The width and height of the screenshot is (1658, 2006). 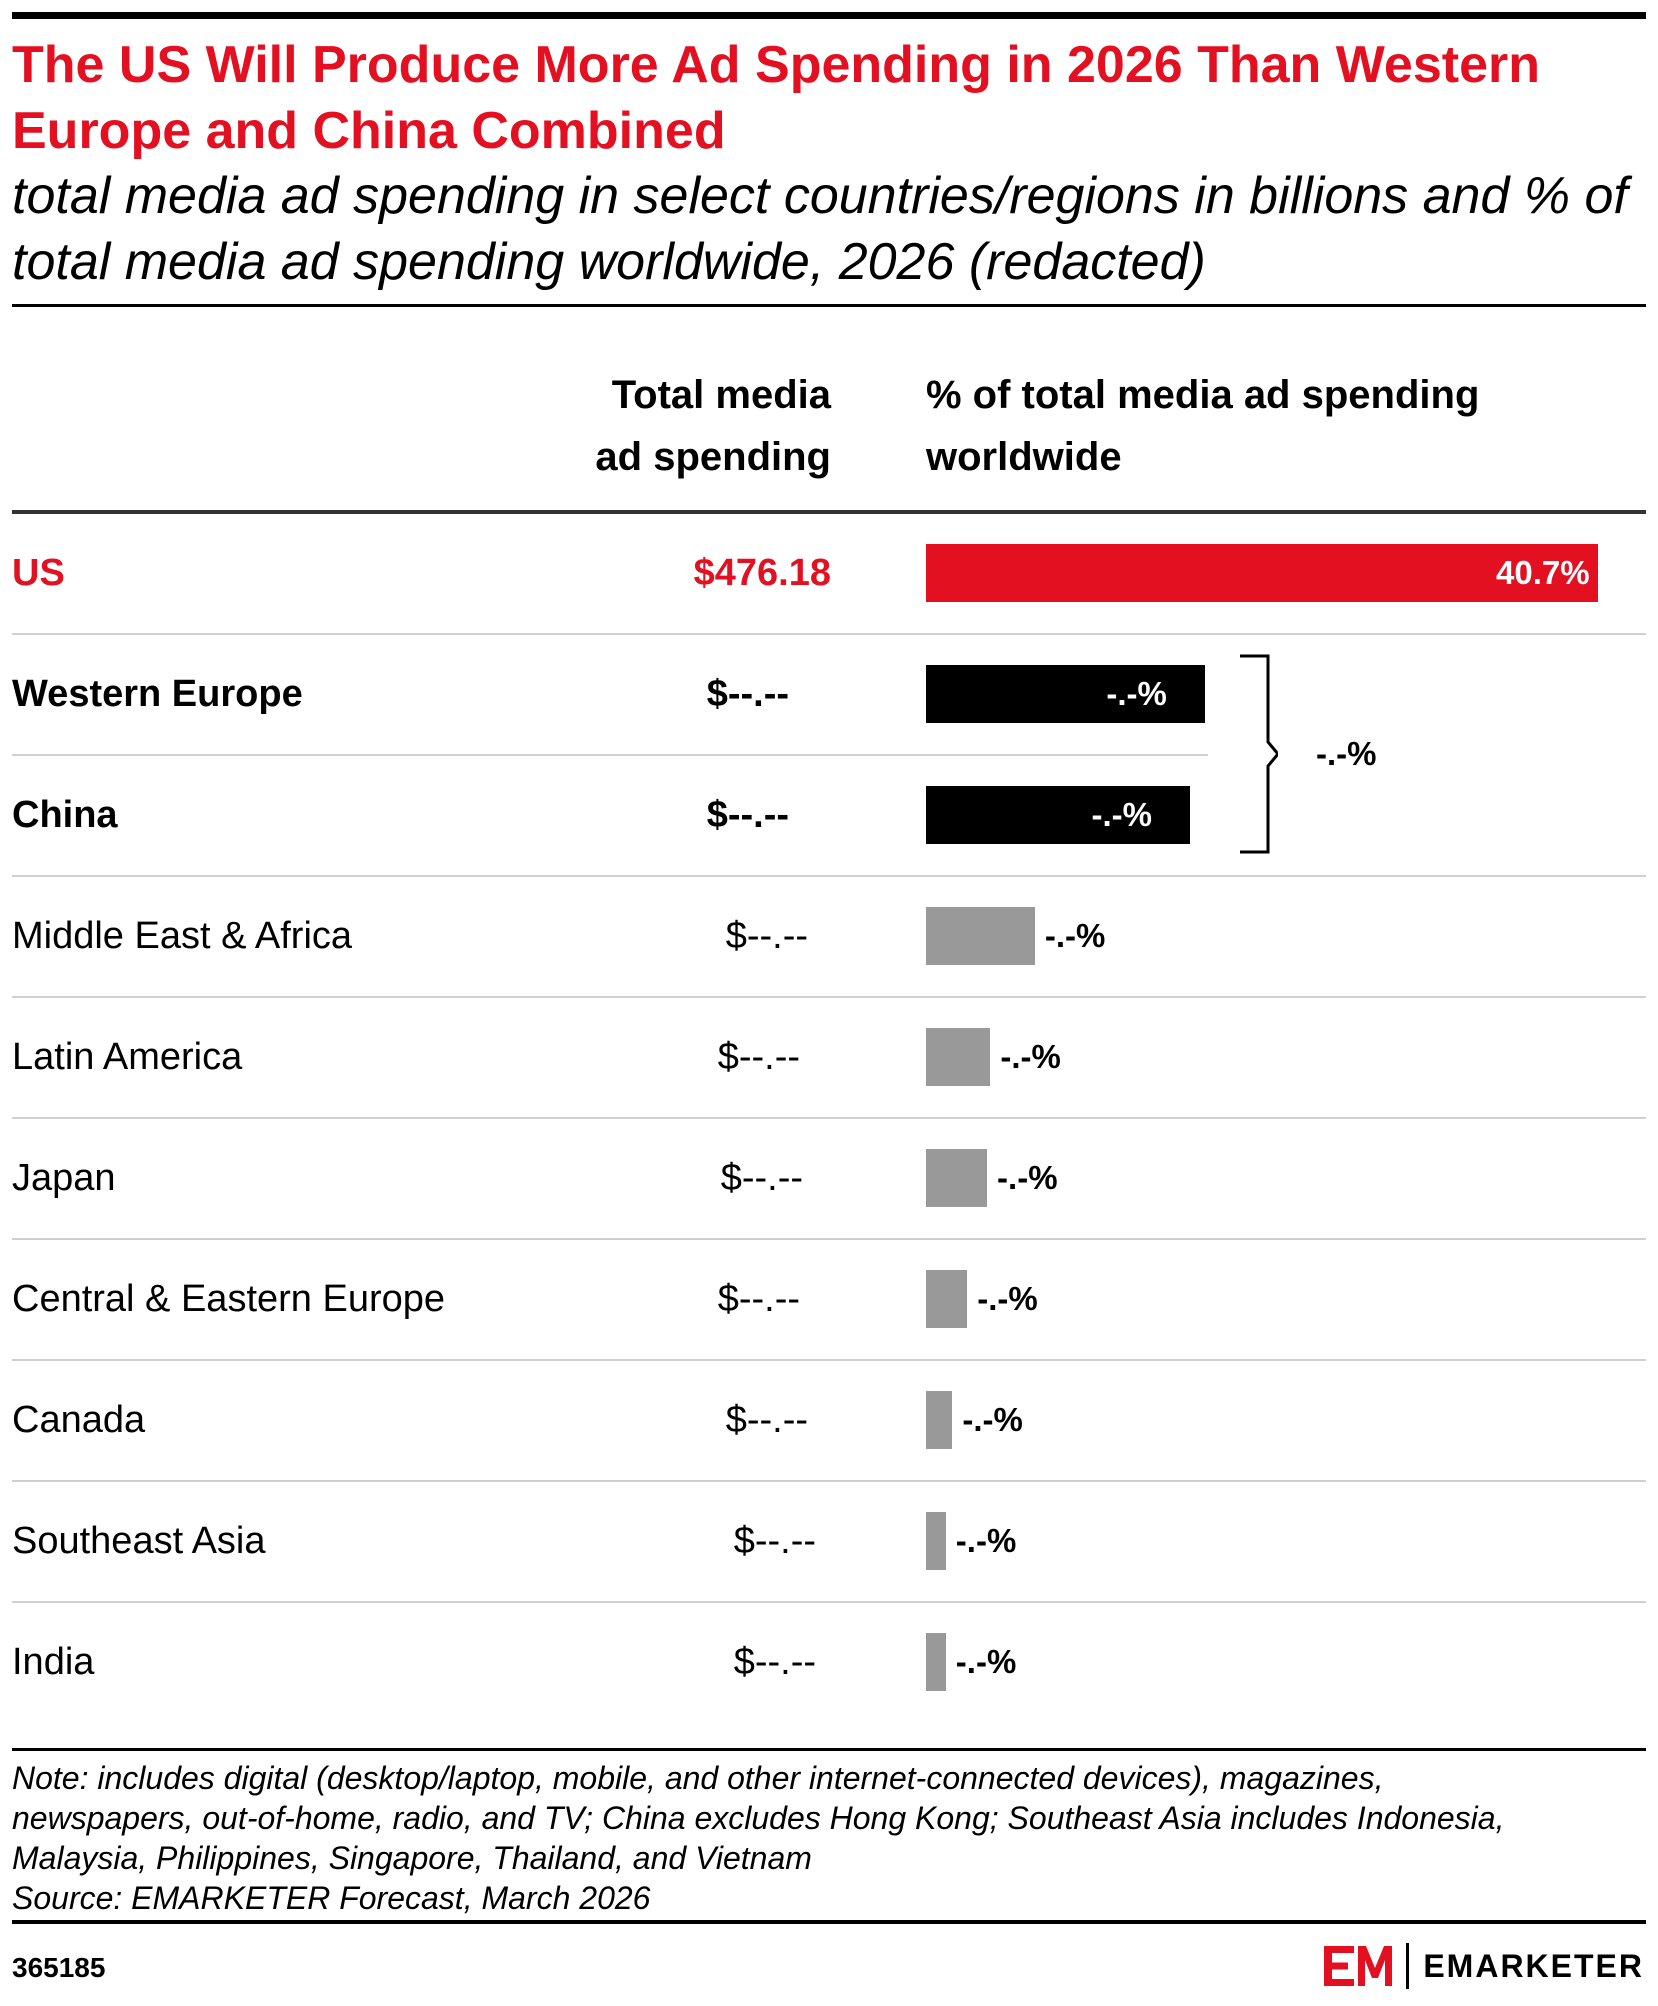 I want to click on em-logo-icon, so click(x=1358, y=1966).